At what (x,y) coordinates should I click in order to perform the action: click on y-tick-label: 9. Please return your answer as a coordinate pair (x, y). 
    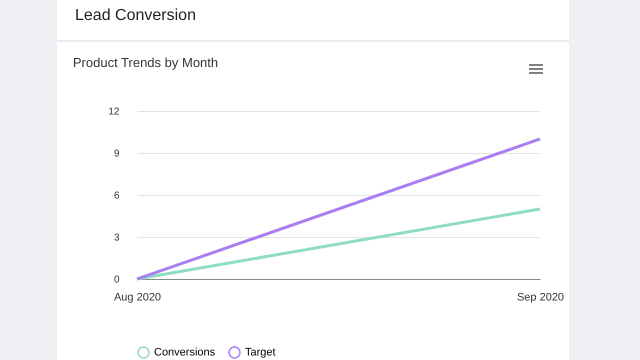
    Looking at the image, I should click on (117, 154).